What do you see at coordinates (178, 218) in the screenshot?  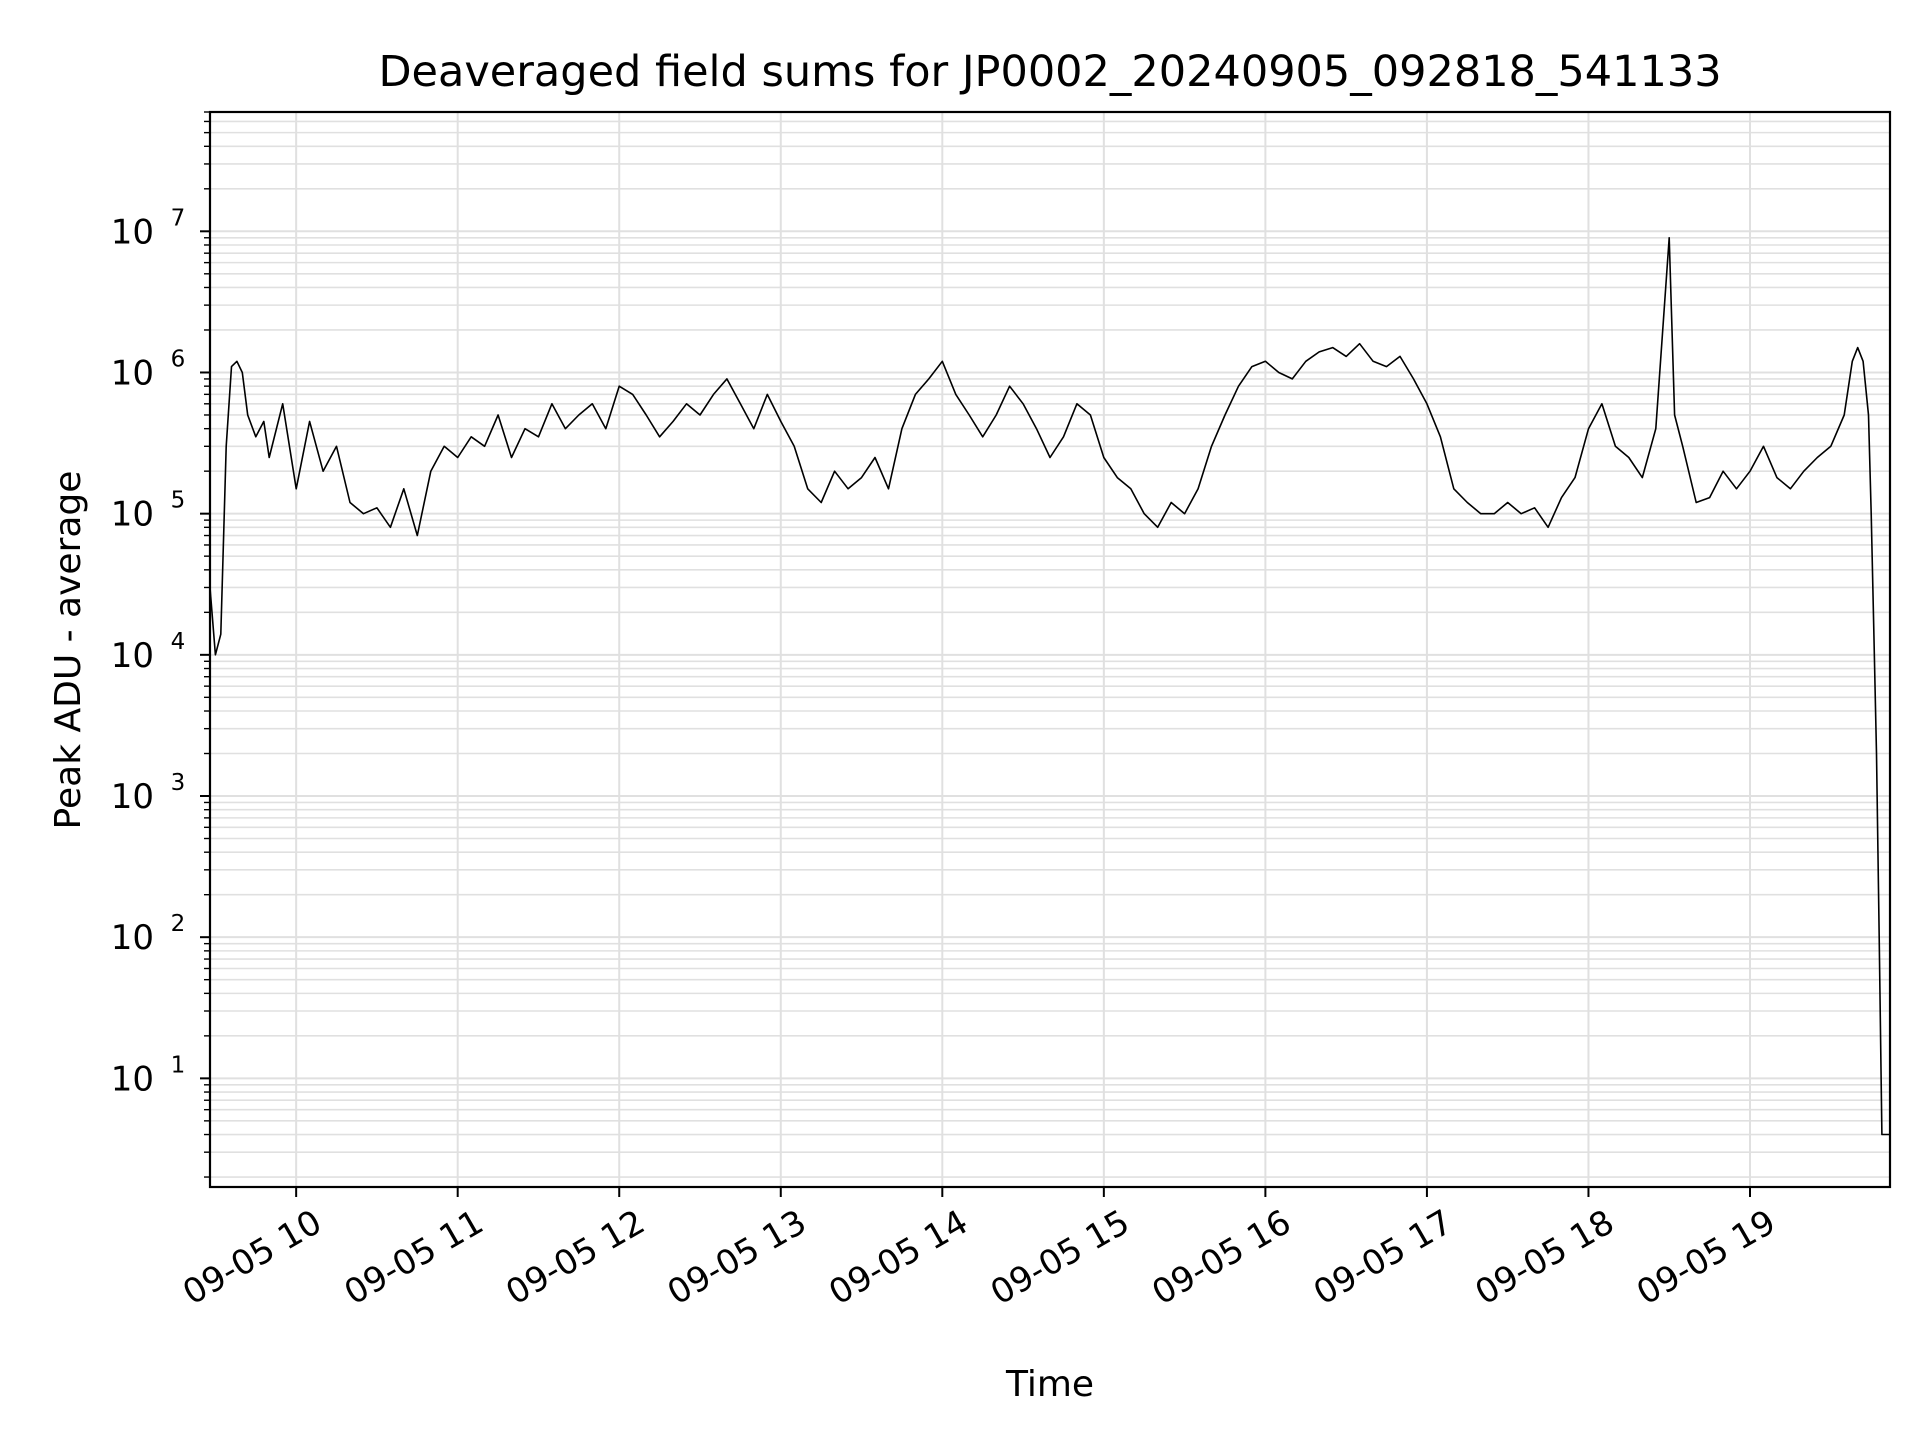 I see `y-tick-exponent: 7` at bounding box center [178, 218].